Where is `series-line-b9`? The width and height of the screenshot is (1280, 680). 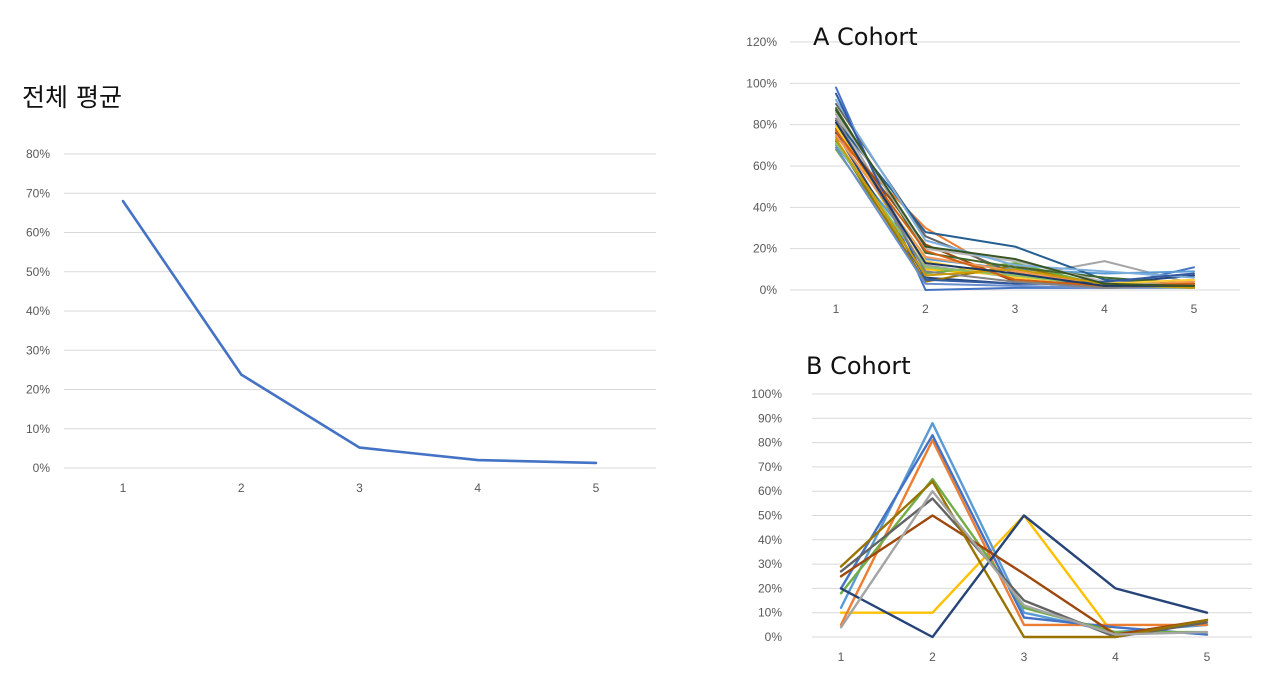
series-line-b9 is located at coordinates (1024, 576).